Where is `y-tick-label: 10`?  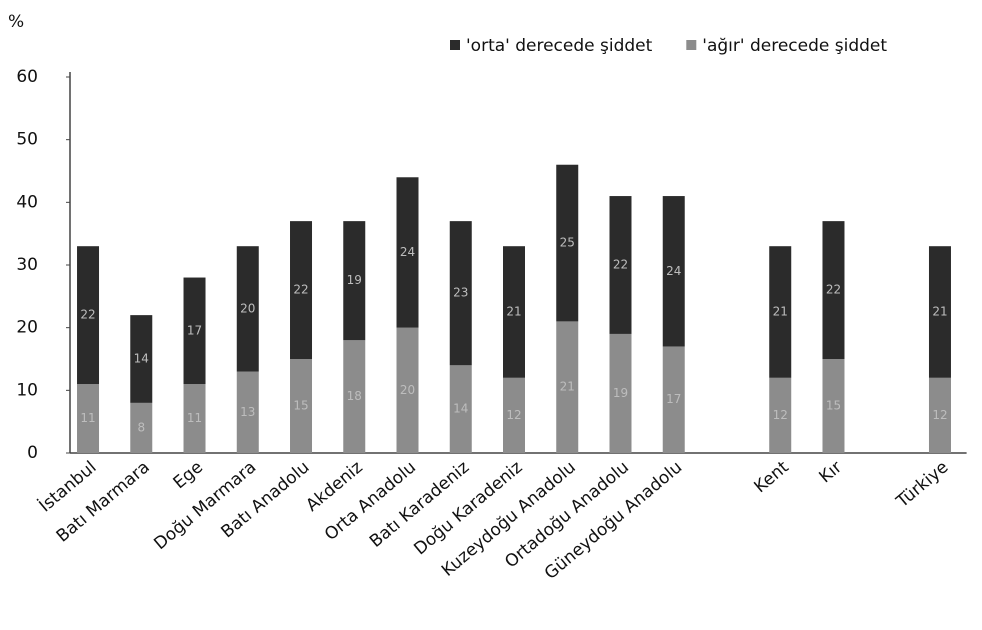 y-tick-label: 10 is located at coordinates (27, 390).